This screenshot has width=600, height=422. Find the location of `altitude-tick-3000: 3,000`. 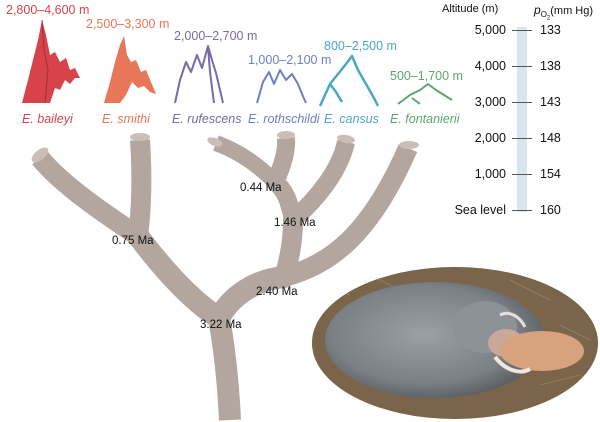

altitude-tick-3000: 3,000 is located at coordinates (490, 102).